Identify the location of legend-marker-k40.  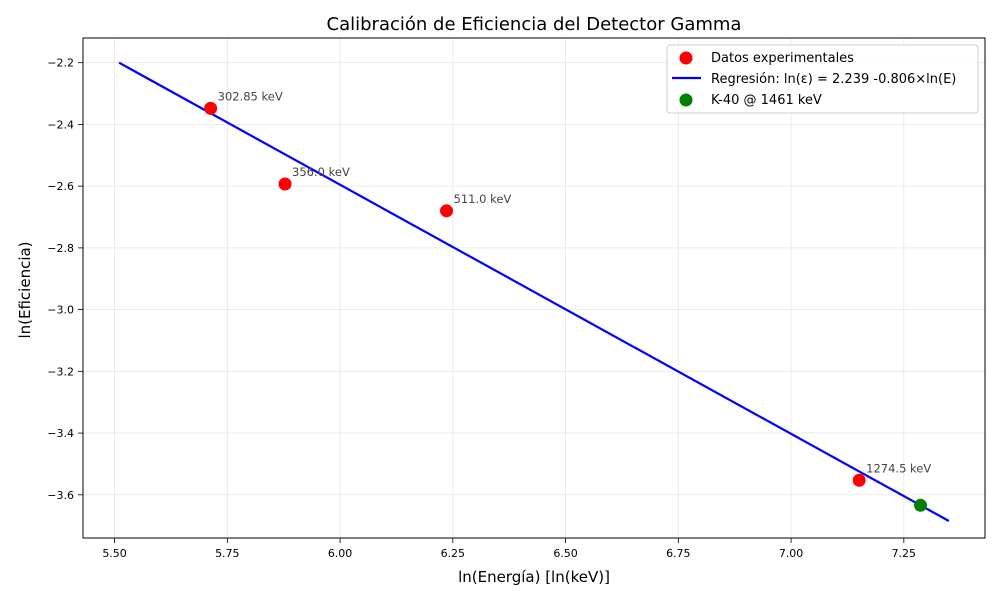
(686, 100).